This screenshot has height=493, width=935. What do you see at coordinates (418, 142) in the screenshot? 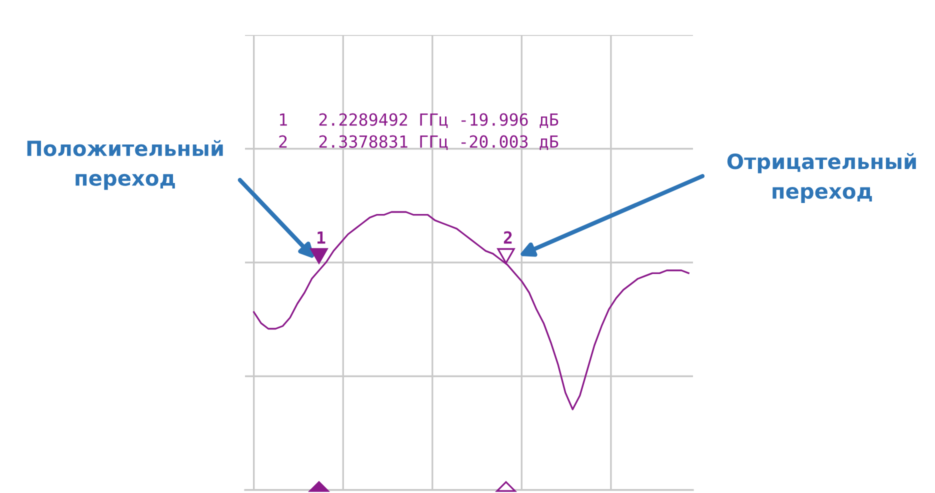
I see `text: 2 2.3378831 ГГц -20.003 дБ` at bounding box center [418, 142].